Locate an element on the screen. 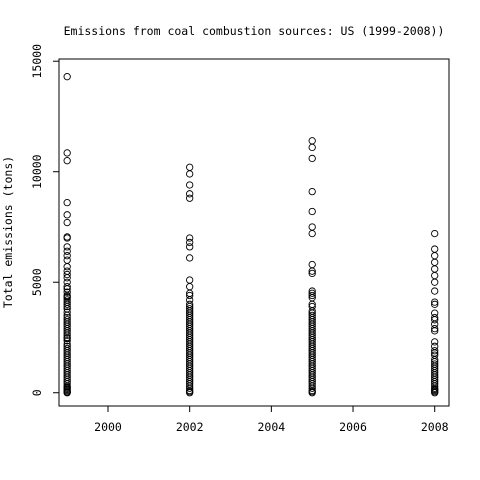 The height and width of the screenshot is (480, 480). y-axis: 0 5000 10000 15000 is located at coordinates (45, 220).